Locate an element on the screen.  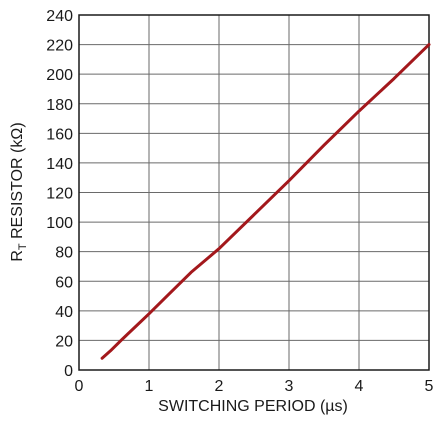
x-axis-ticks: 0 1 2 3 4 5 is located at coordinates (254, 386).